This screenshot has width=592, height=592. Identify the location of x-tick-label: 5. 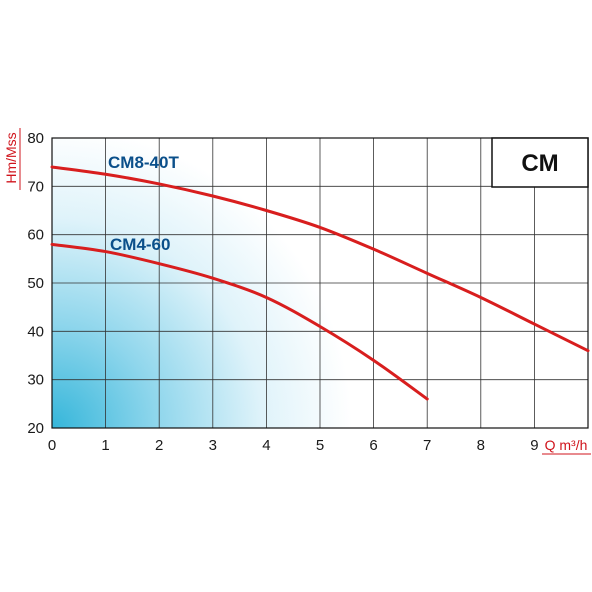
(320, 445).